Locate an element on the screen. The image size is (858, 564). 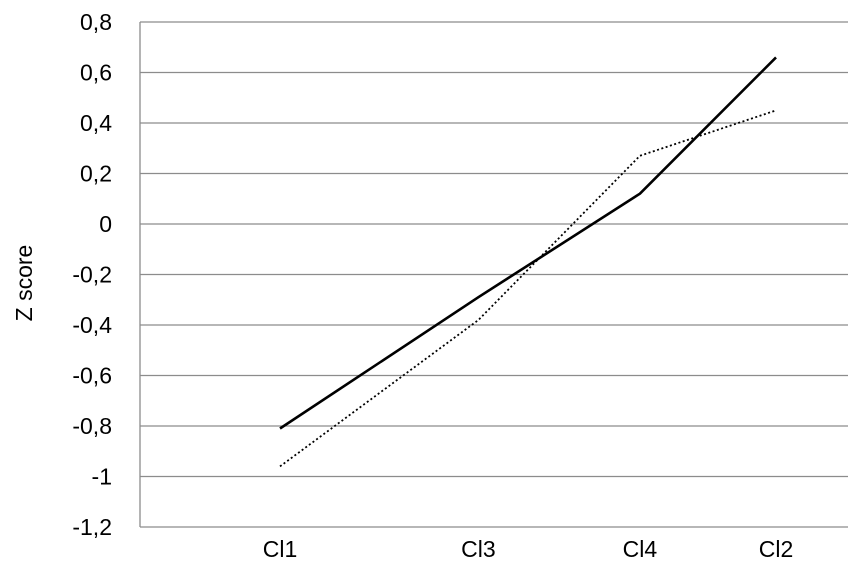
y-tick-label: 0,2 is located at coordinates (96, 174).